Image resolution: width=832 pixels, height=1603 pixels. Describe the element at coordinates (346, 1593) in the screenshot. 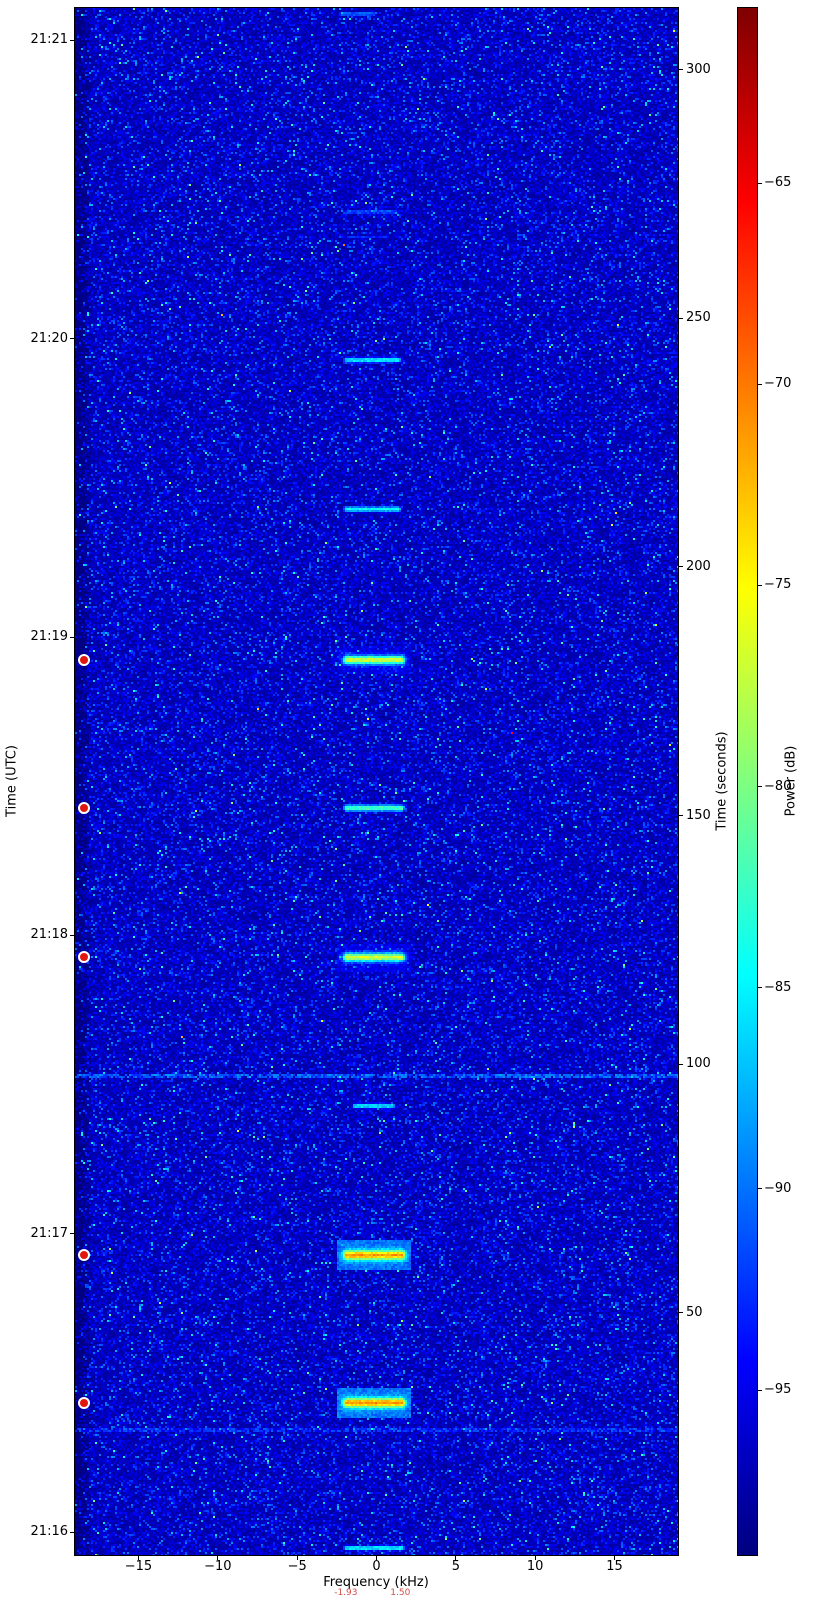

I see `frequency-annotation: -1.93` at that location.